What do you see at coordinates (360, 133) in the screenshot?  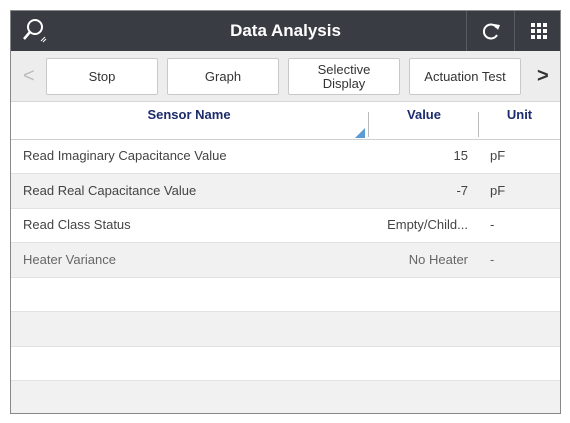 I see `sort-indicator` at bounding box center [360, 133].